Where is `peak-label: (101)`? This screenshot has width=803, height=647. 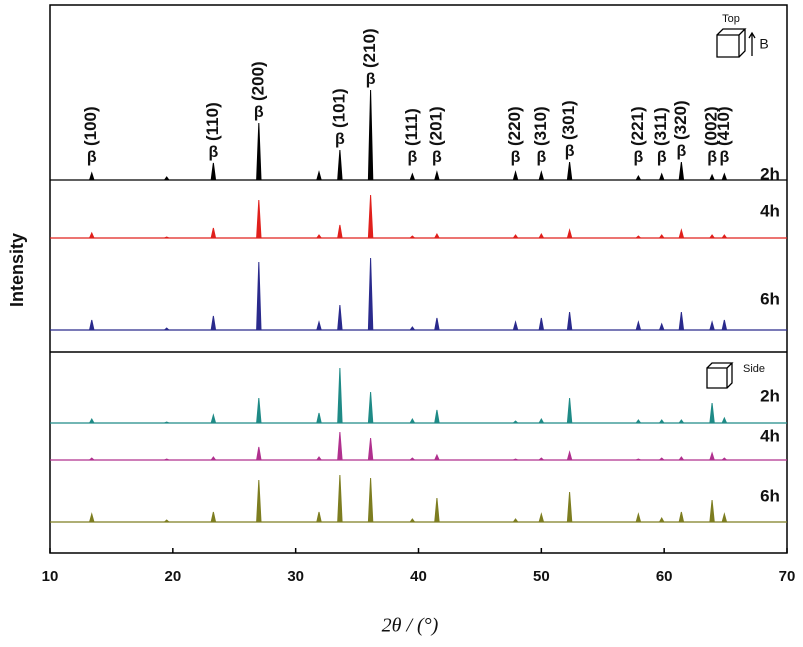 peak-label: (101) is located at coordinates (338, 108).